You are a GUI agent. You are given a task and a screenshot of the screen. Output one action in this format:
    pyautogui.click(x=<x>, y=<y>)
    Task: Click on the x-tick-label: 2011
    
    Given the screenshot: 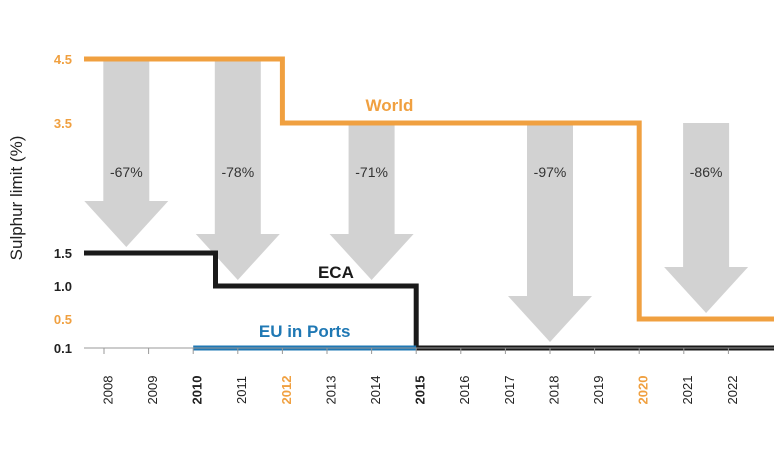 What is the action you would take?
    pyautogui.click(x=241, y=390)
    